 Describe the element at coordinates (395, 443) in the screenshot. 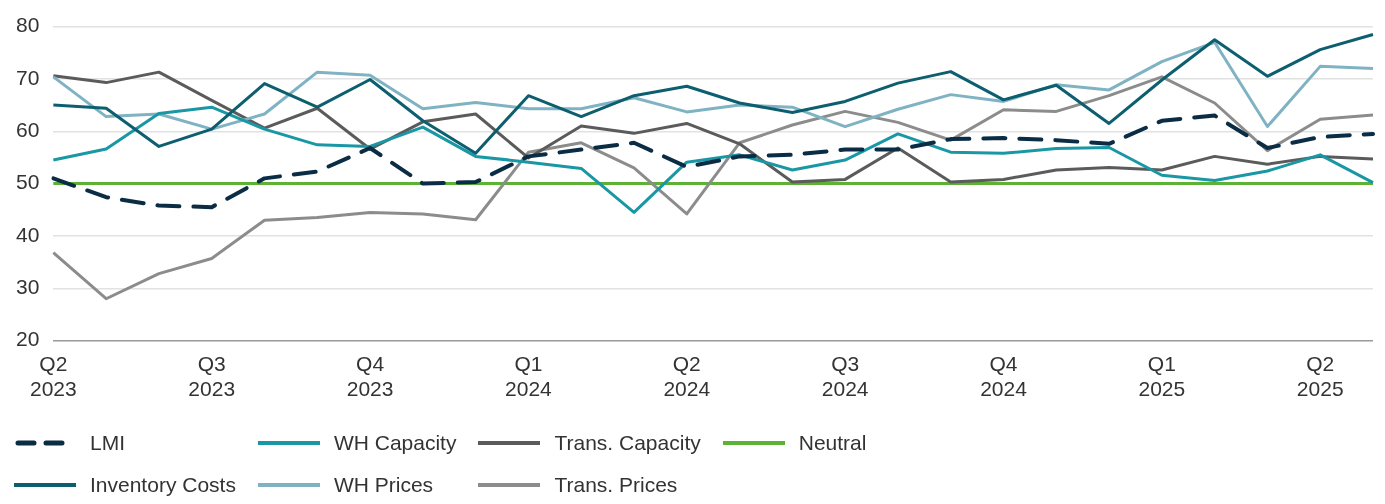

I see `legend-label: WH Capacity` at that location.